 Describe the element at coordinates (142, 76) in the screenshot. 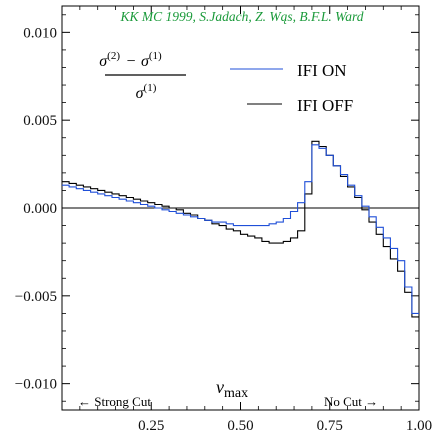

I see `y-axis-label: σ(2) − σ(1) σ(1)` at that location.